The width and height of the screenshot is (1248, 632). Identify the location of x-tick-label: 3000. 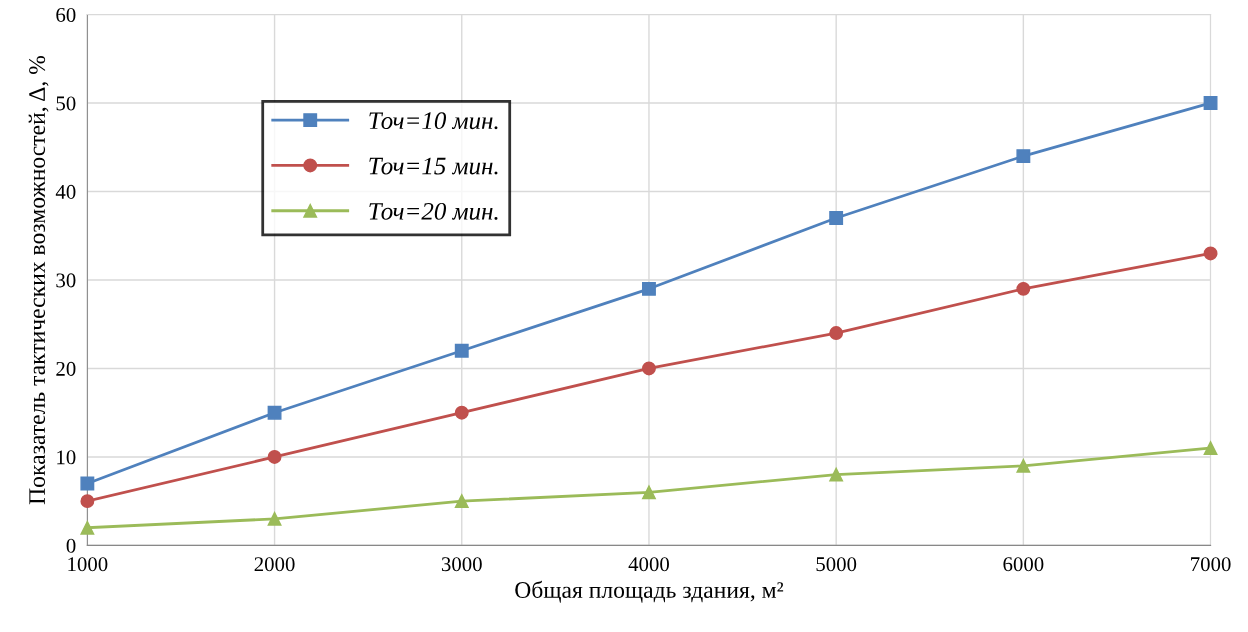
(461, 564).